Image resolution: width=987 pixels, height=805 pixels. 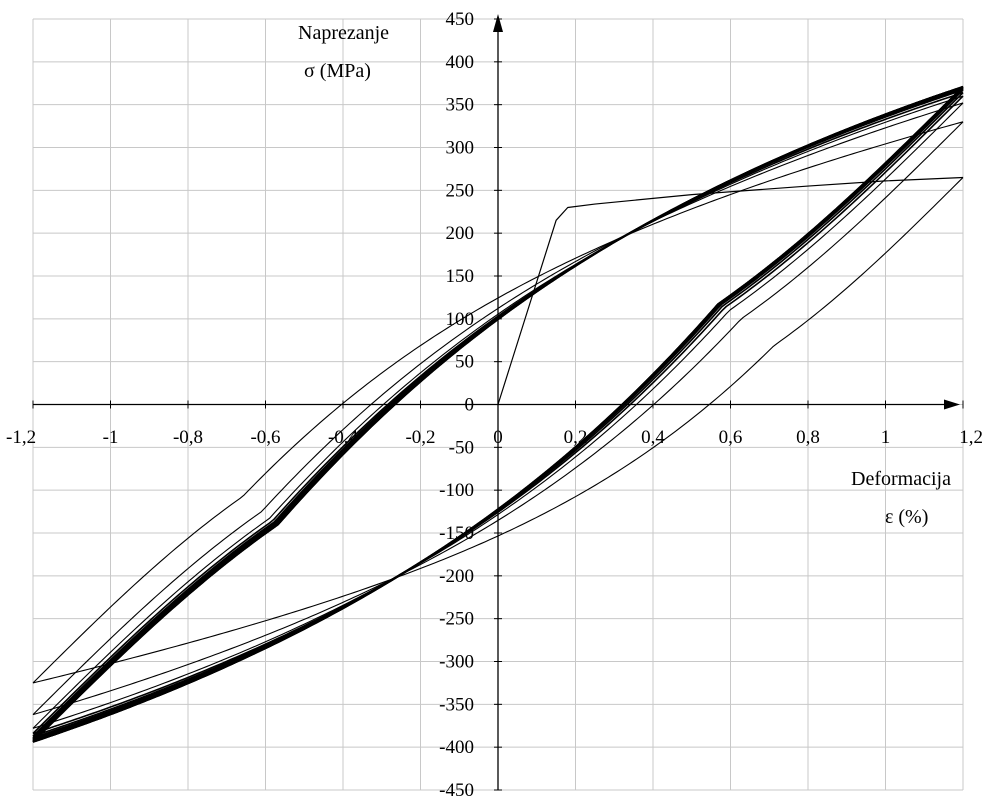 What do you see at coordinates (21, 437) in the screenshot?
I see `x-tick-label: -1,2` at bounding box center [21, 437].